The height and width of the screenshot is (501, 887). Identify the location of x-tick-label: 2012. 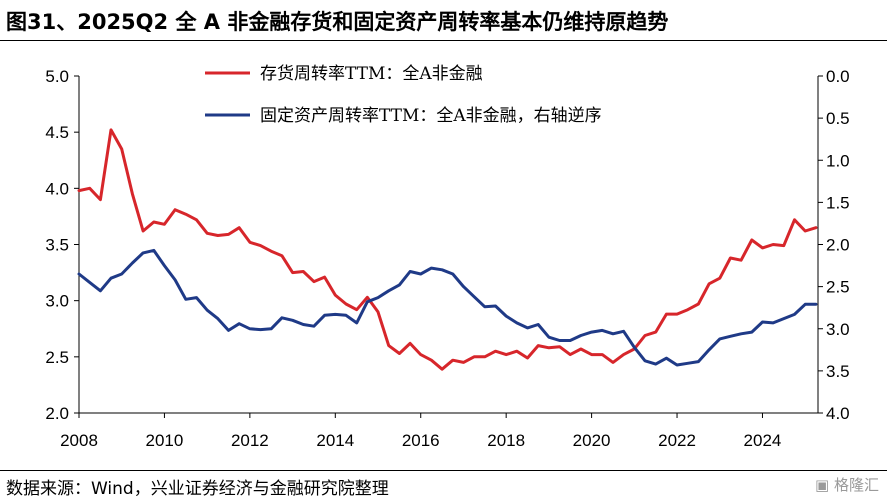
(250, 440).